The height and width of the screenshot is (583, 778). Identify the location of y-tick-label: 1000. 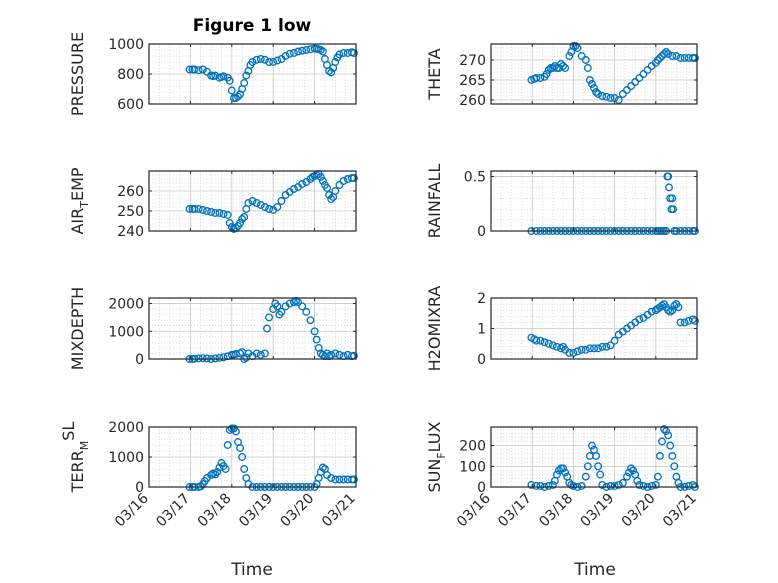
(126, 458).